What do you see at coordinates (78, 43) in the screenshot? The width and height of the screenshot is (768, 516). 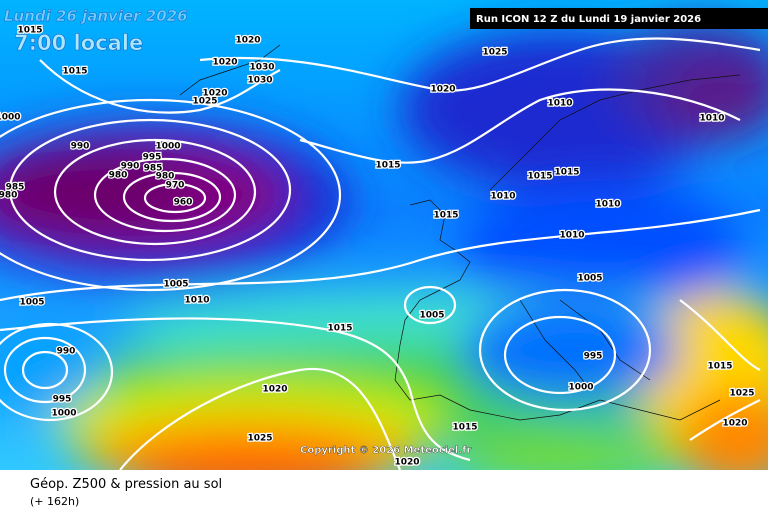 I see `forecast-time: 7:00 locale` at bounding box center [78, 43].